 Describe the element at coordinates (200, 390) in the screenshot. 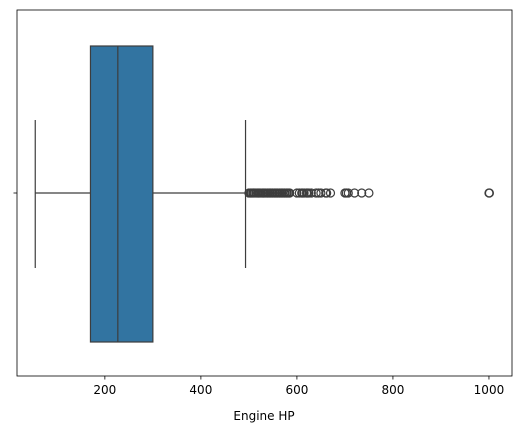

I see `x-tick-label: 400` at that location.